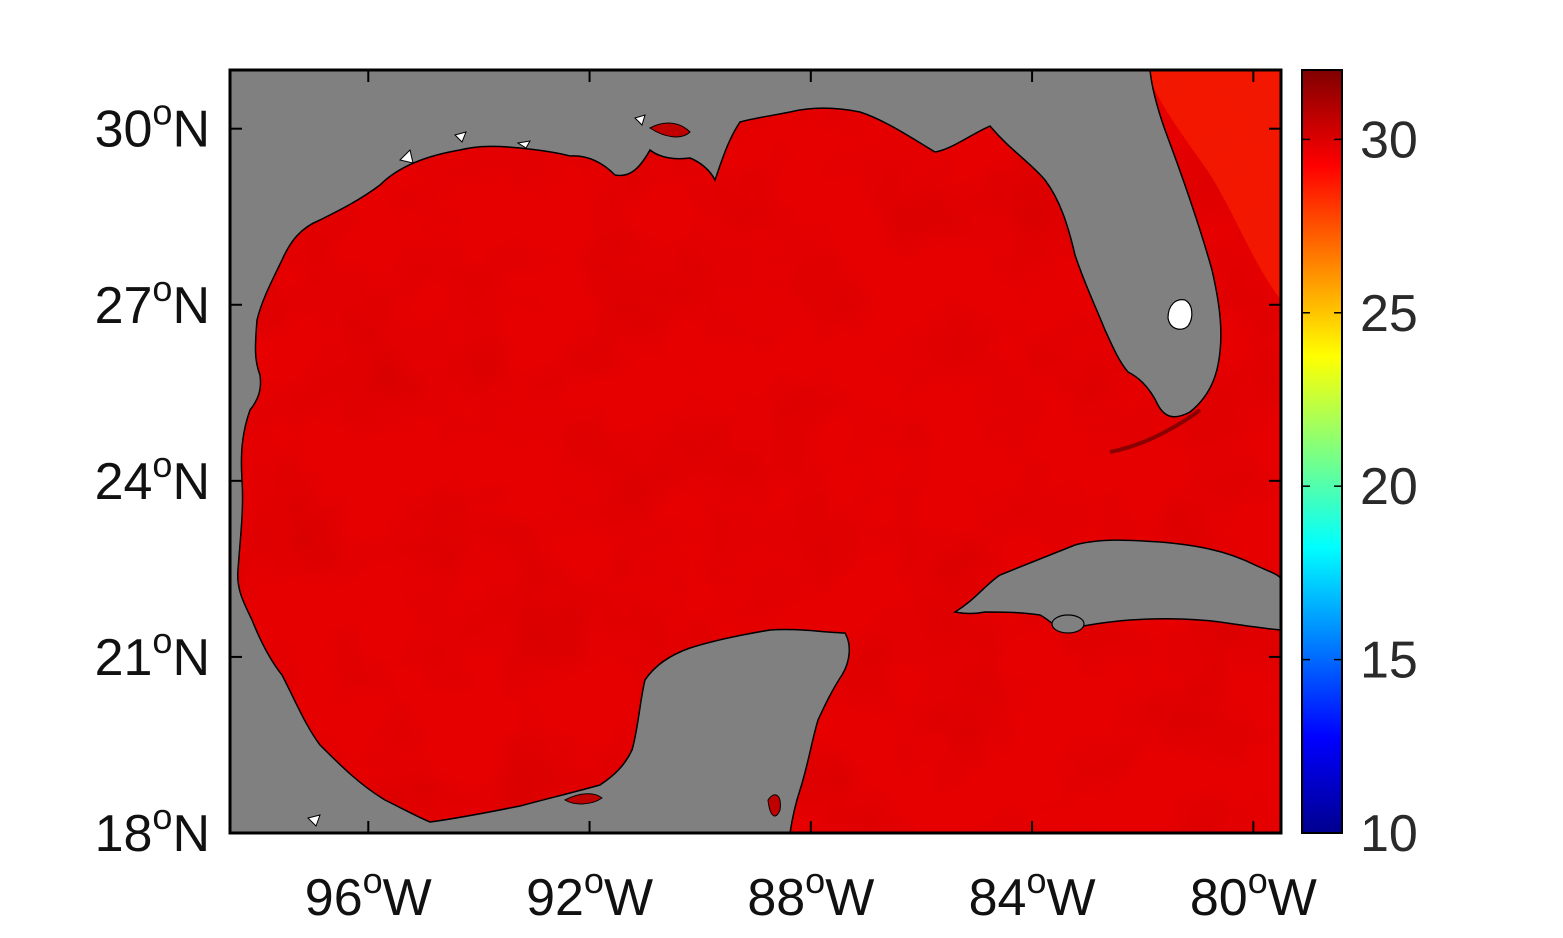 The image size is (1563, 938). Describe the element at coordinates (152, 653) in the screenshot. I see `y-tick-label: 21oN` at that location.